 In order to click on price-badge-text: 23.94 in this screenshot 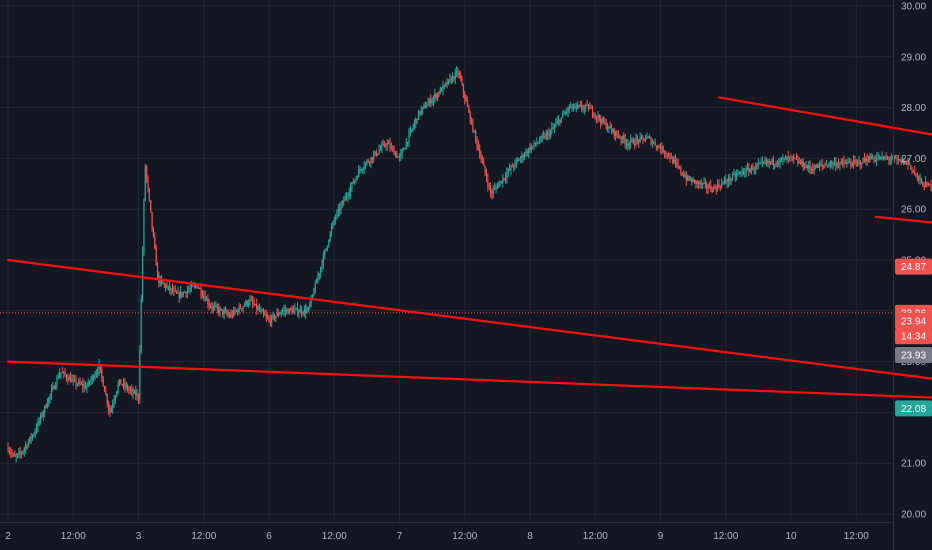, I will do `click(913, 321)`.